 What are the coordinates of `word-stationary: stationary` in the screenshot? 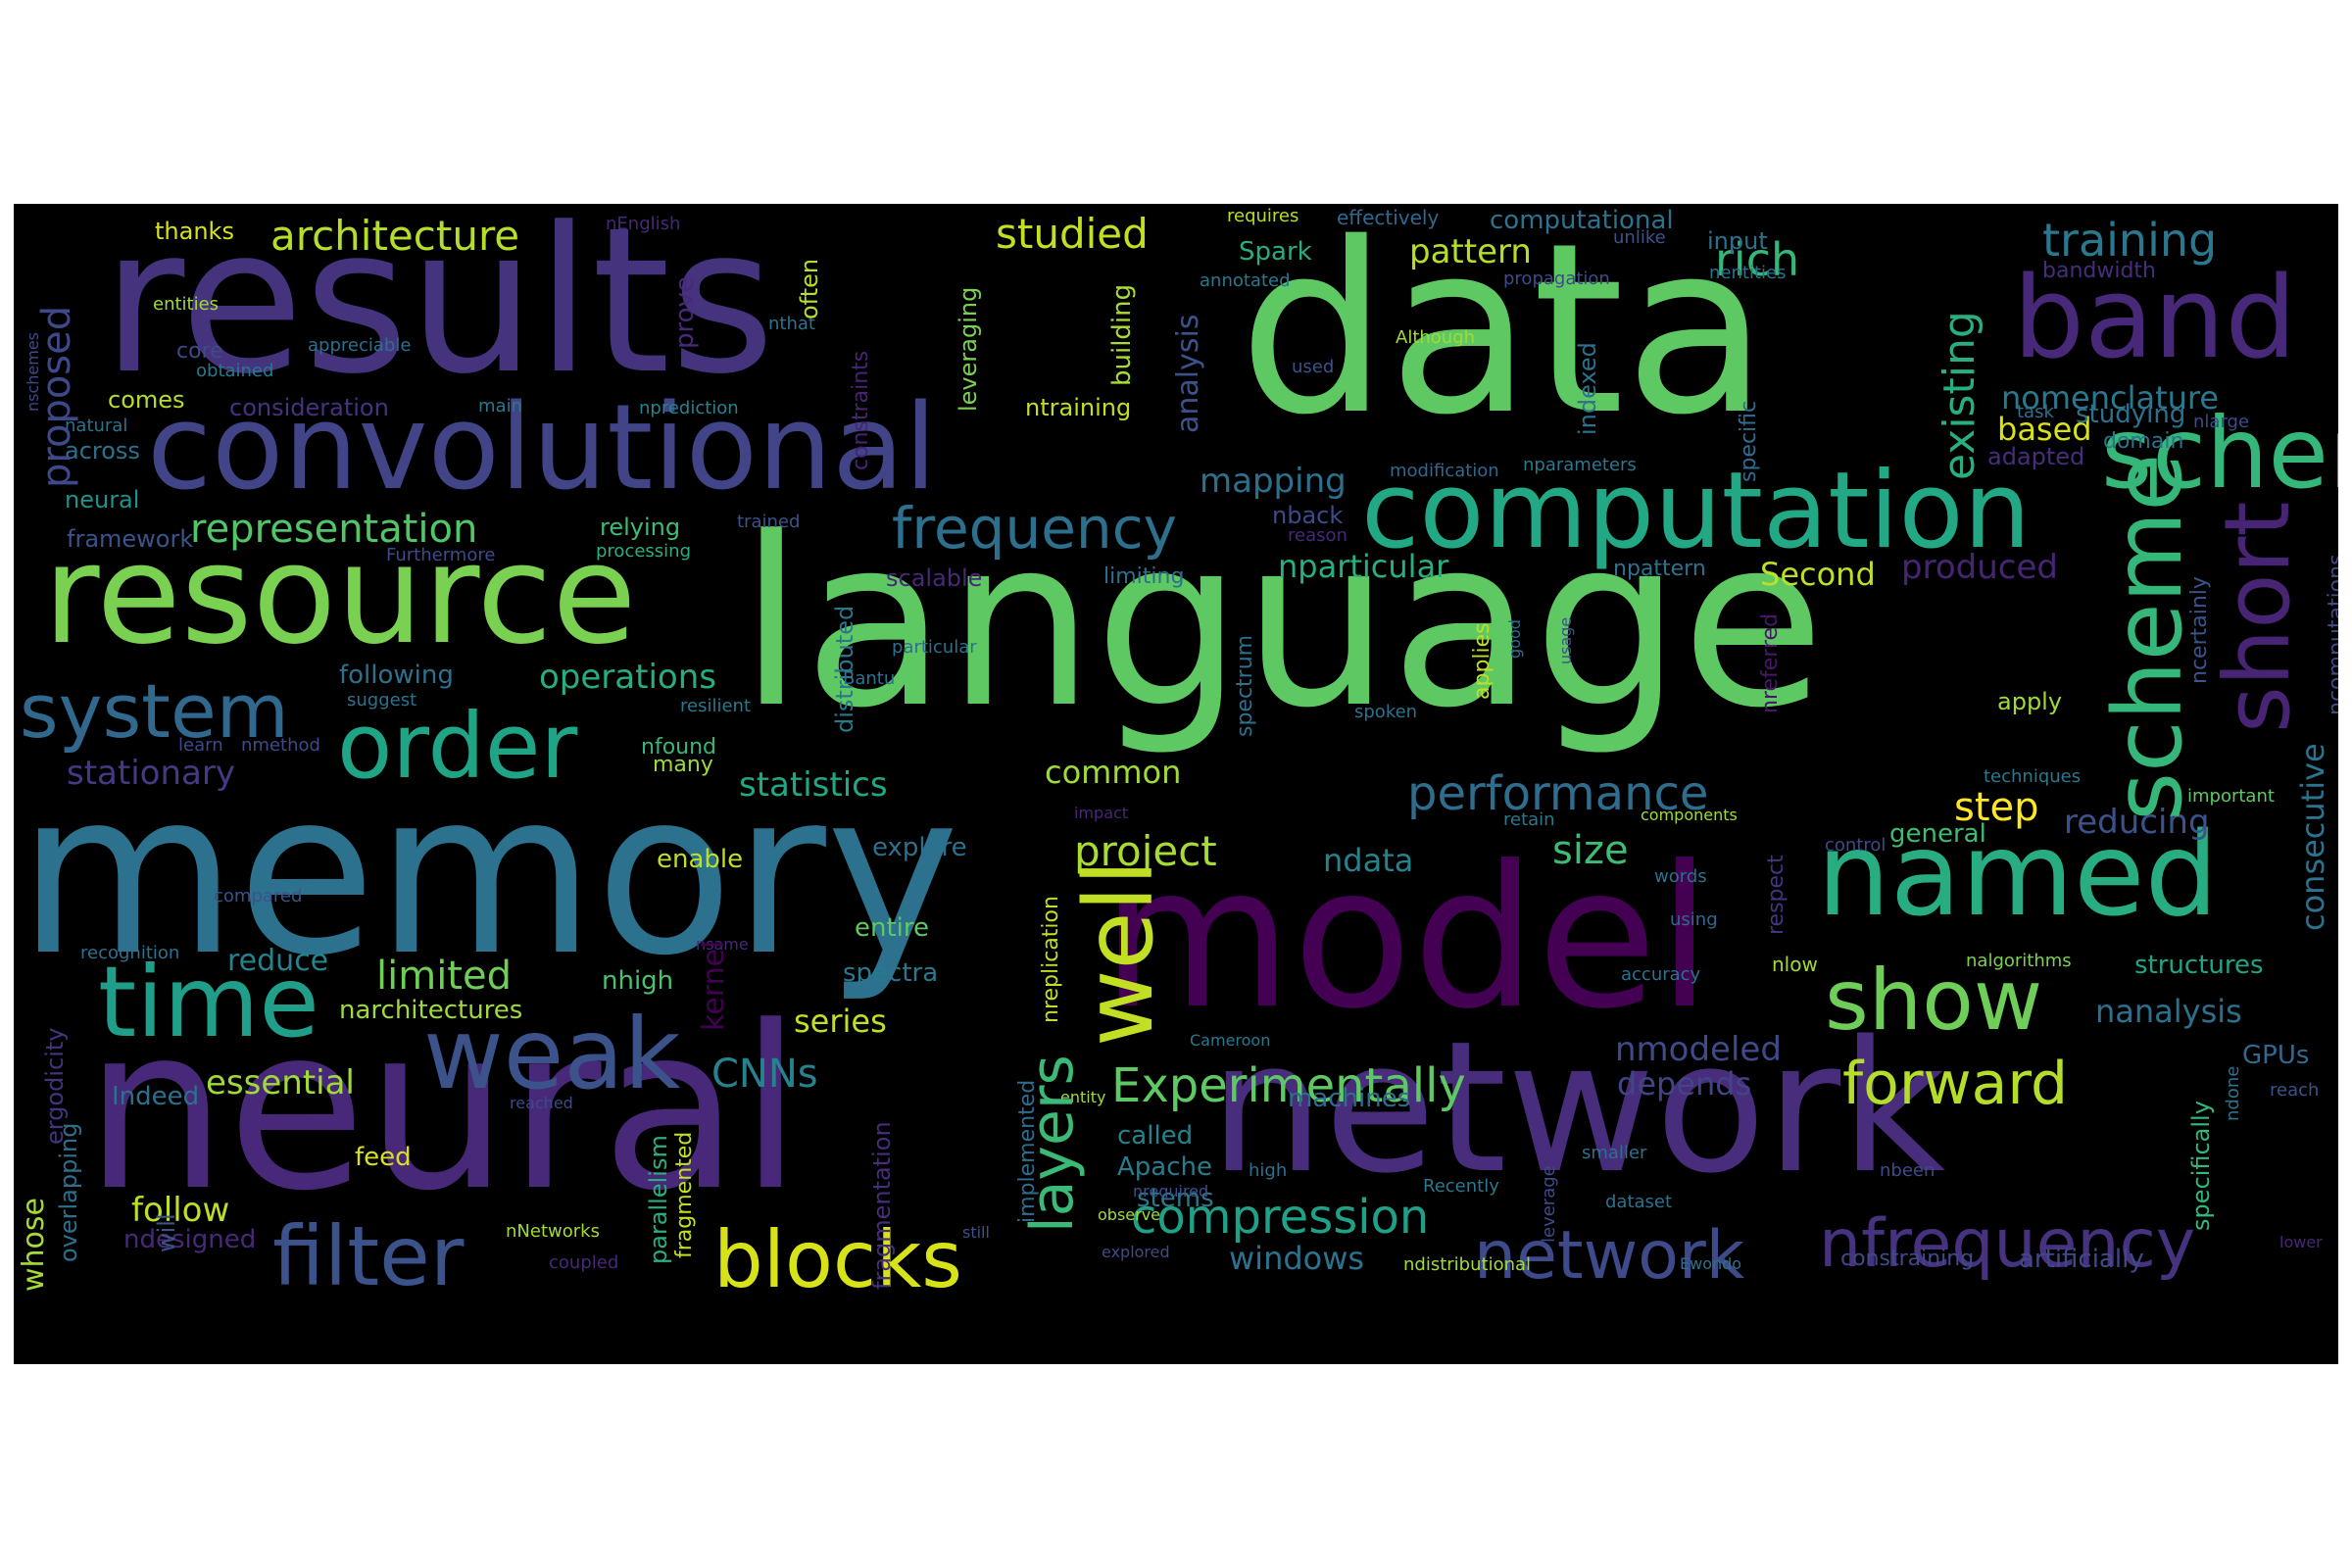 It's located at (151, 773).